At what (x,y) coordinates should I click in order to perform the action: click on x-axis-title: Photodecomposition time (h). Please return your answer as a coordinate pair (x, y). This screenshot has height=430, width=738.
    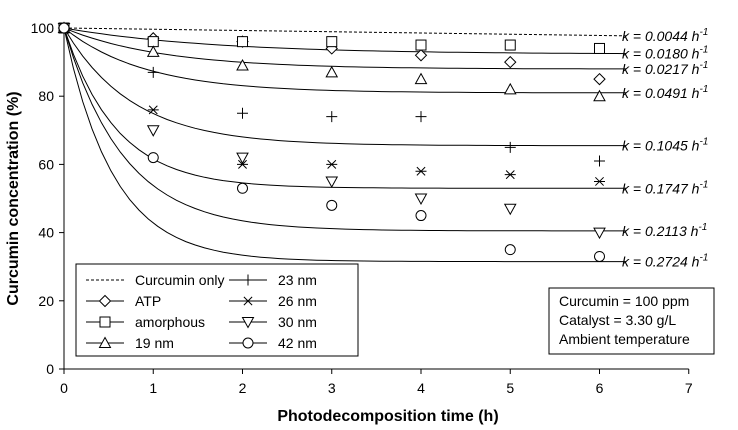
    Looking at the image, I should click on (387, 416).